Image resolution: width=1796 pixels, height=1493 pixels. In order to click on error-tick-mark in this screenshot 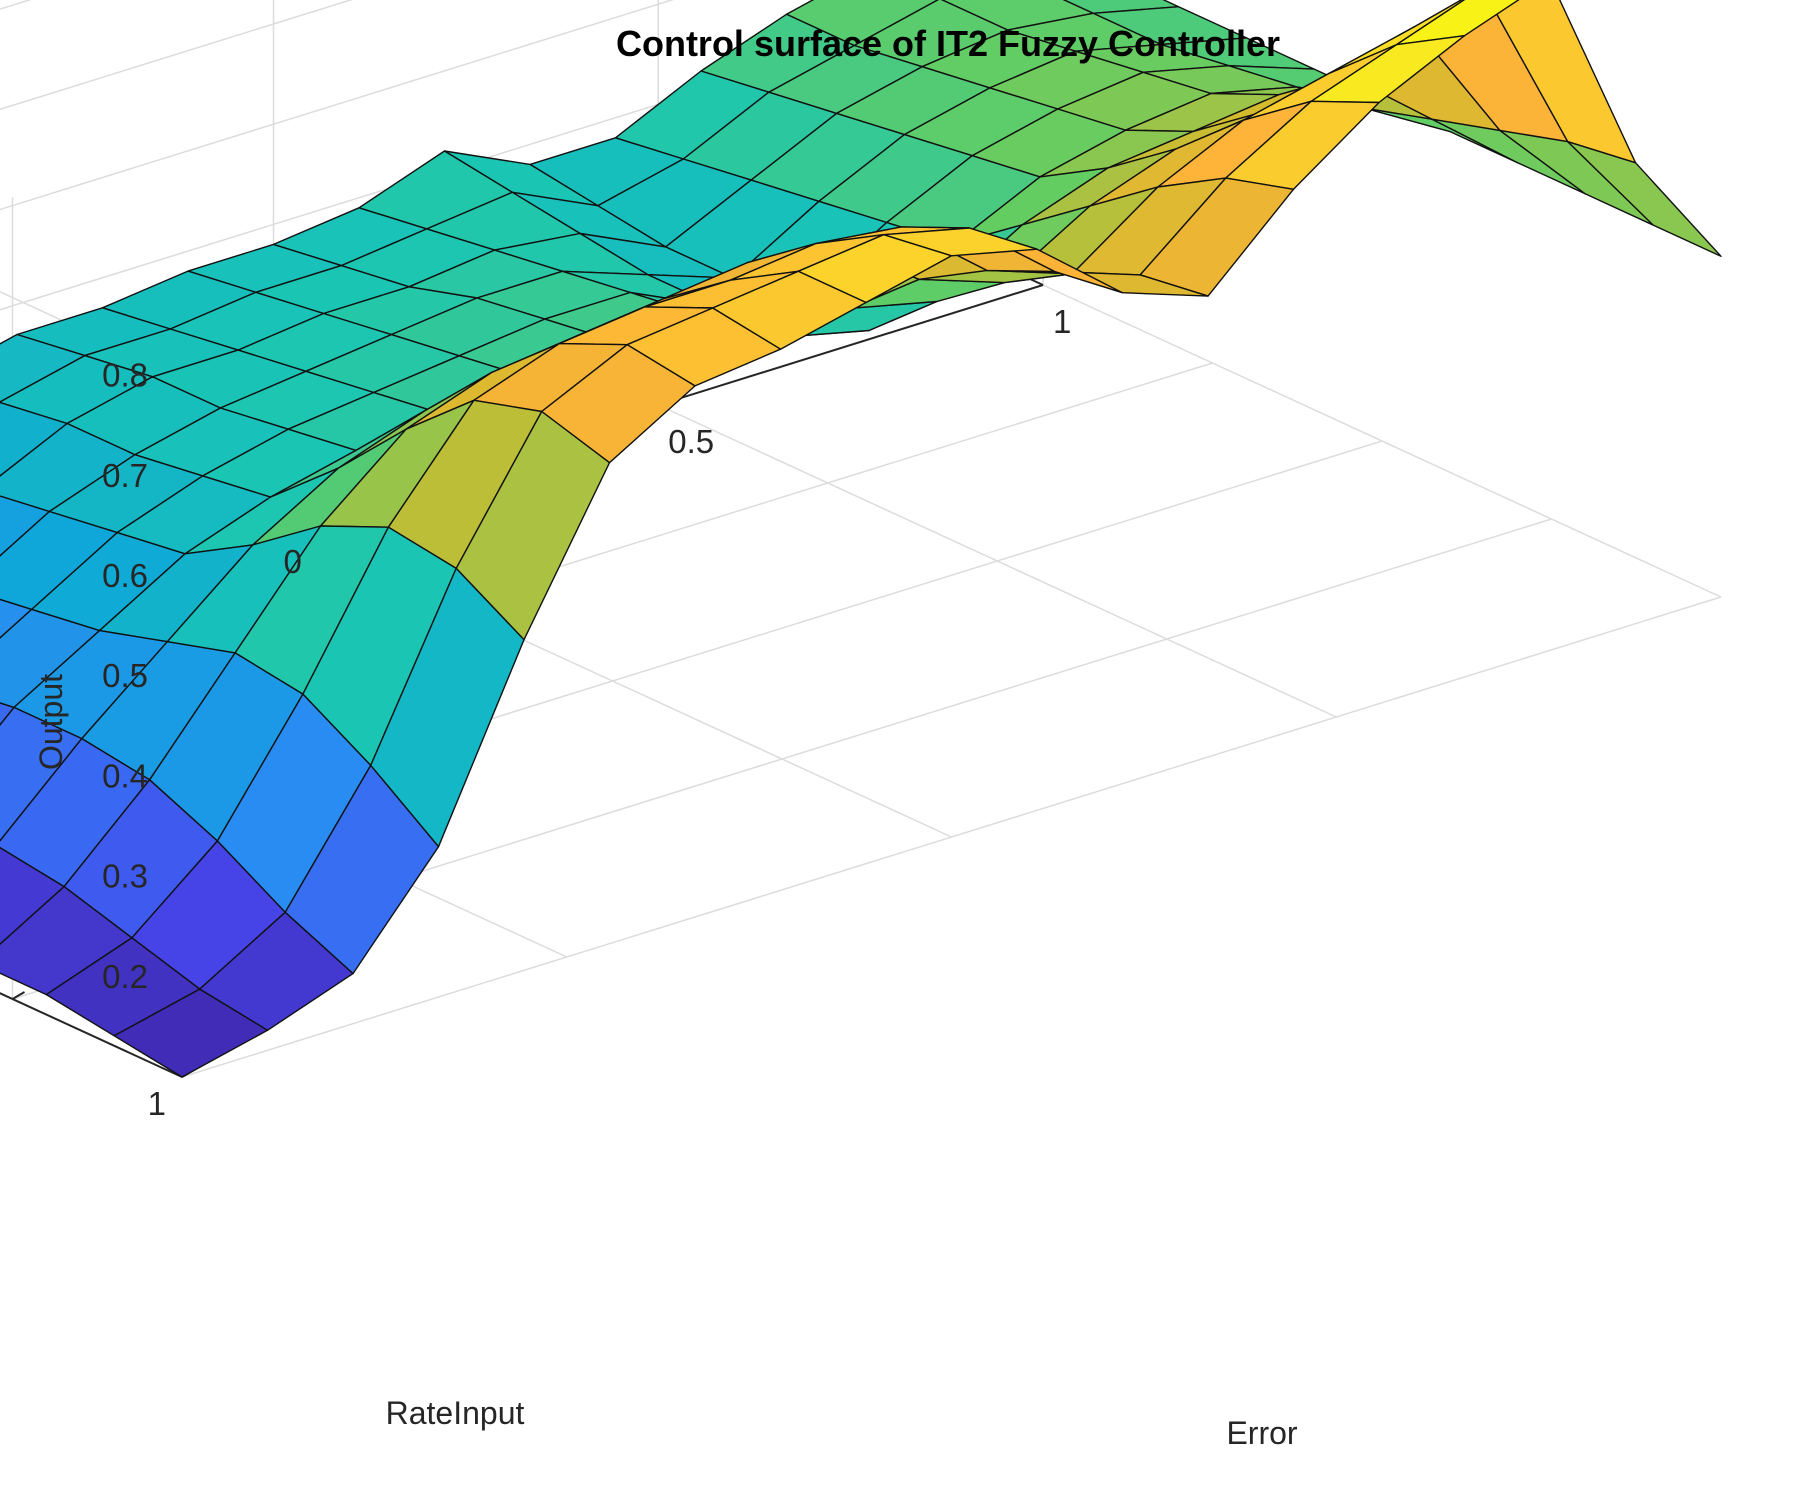, I will do `click(1036, 282)`.